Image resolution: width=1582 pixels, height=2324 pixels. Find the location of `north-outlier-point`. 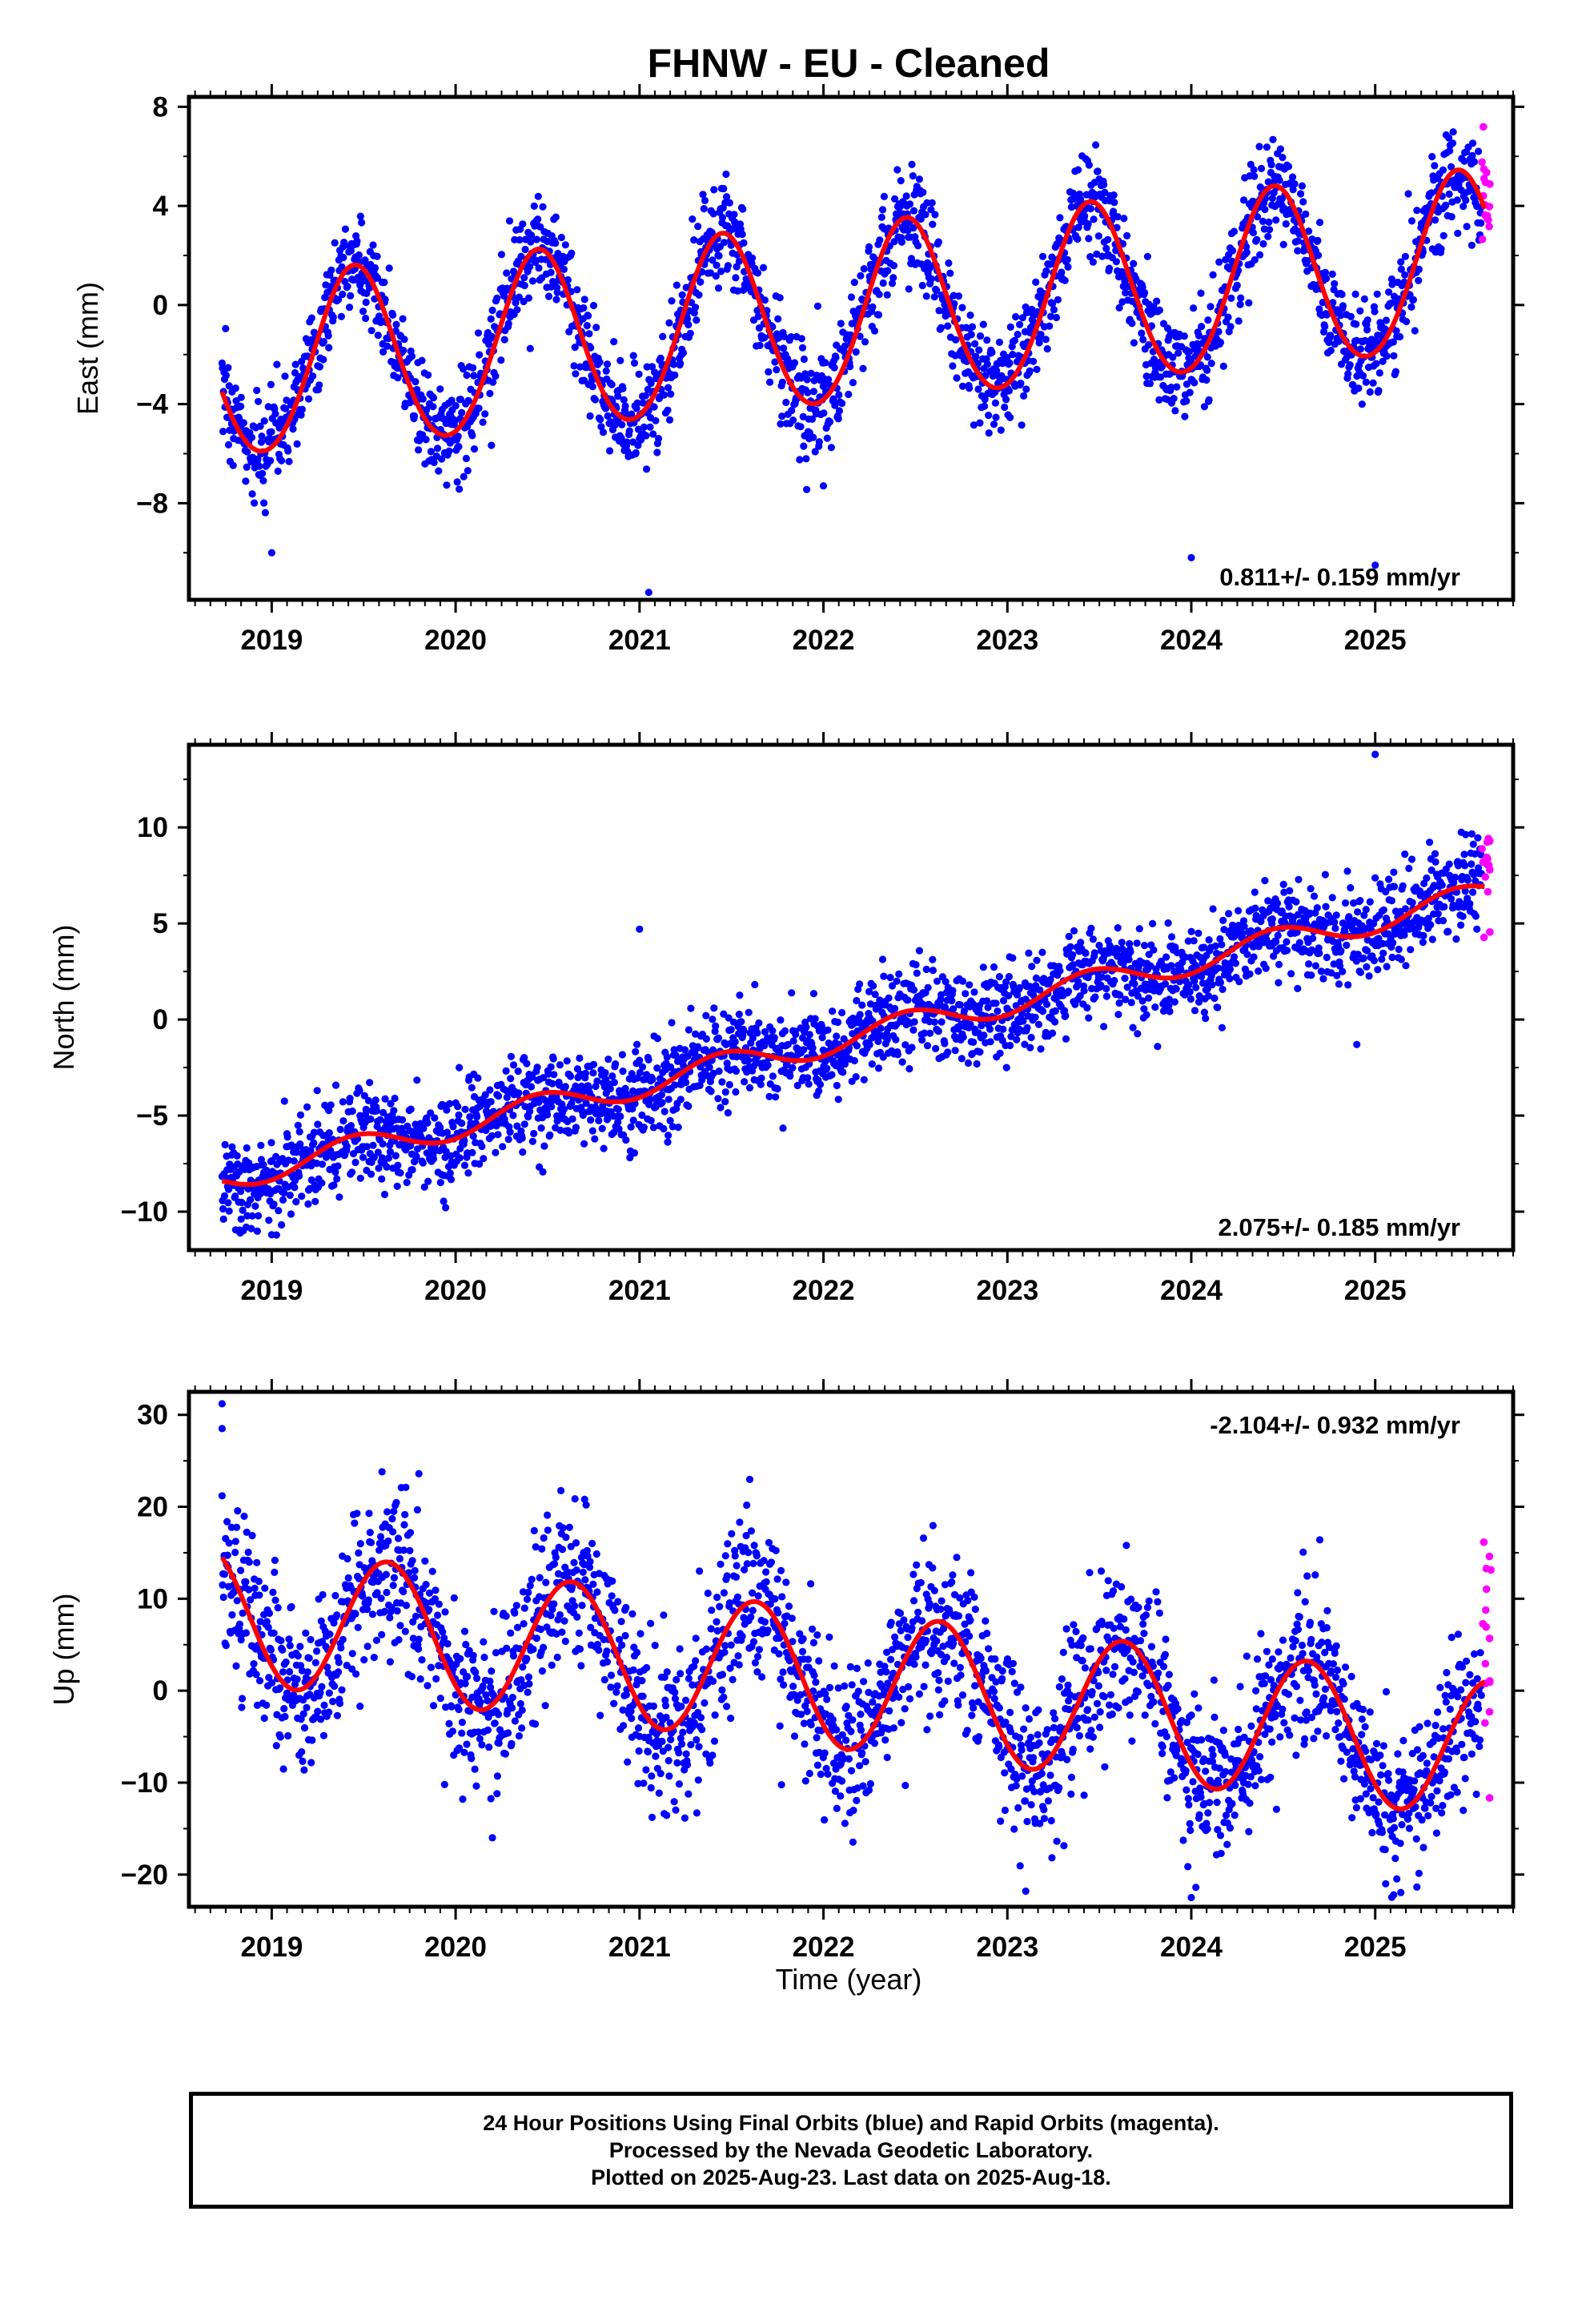

north-outlier-point is located at coordinates (1375, 754).